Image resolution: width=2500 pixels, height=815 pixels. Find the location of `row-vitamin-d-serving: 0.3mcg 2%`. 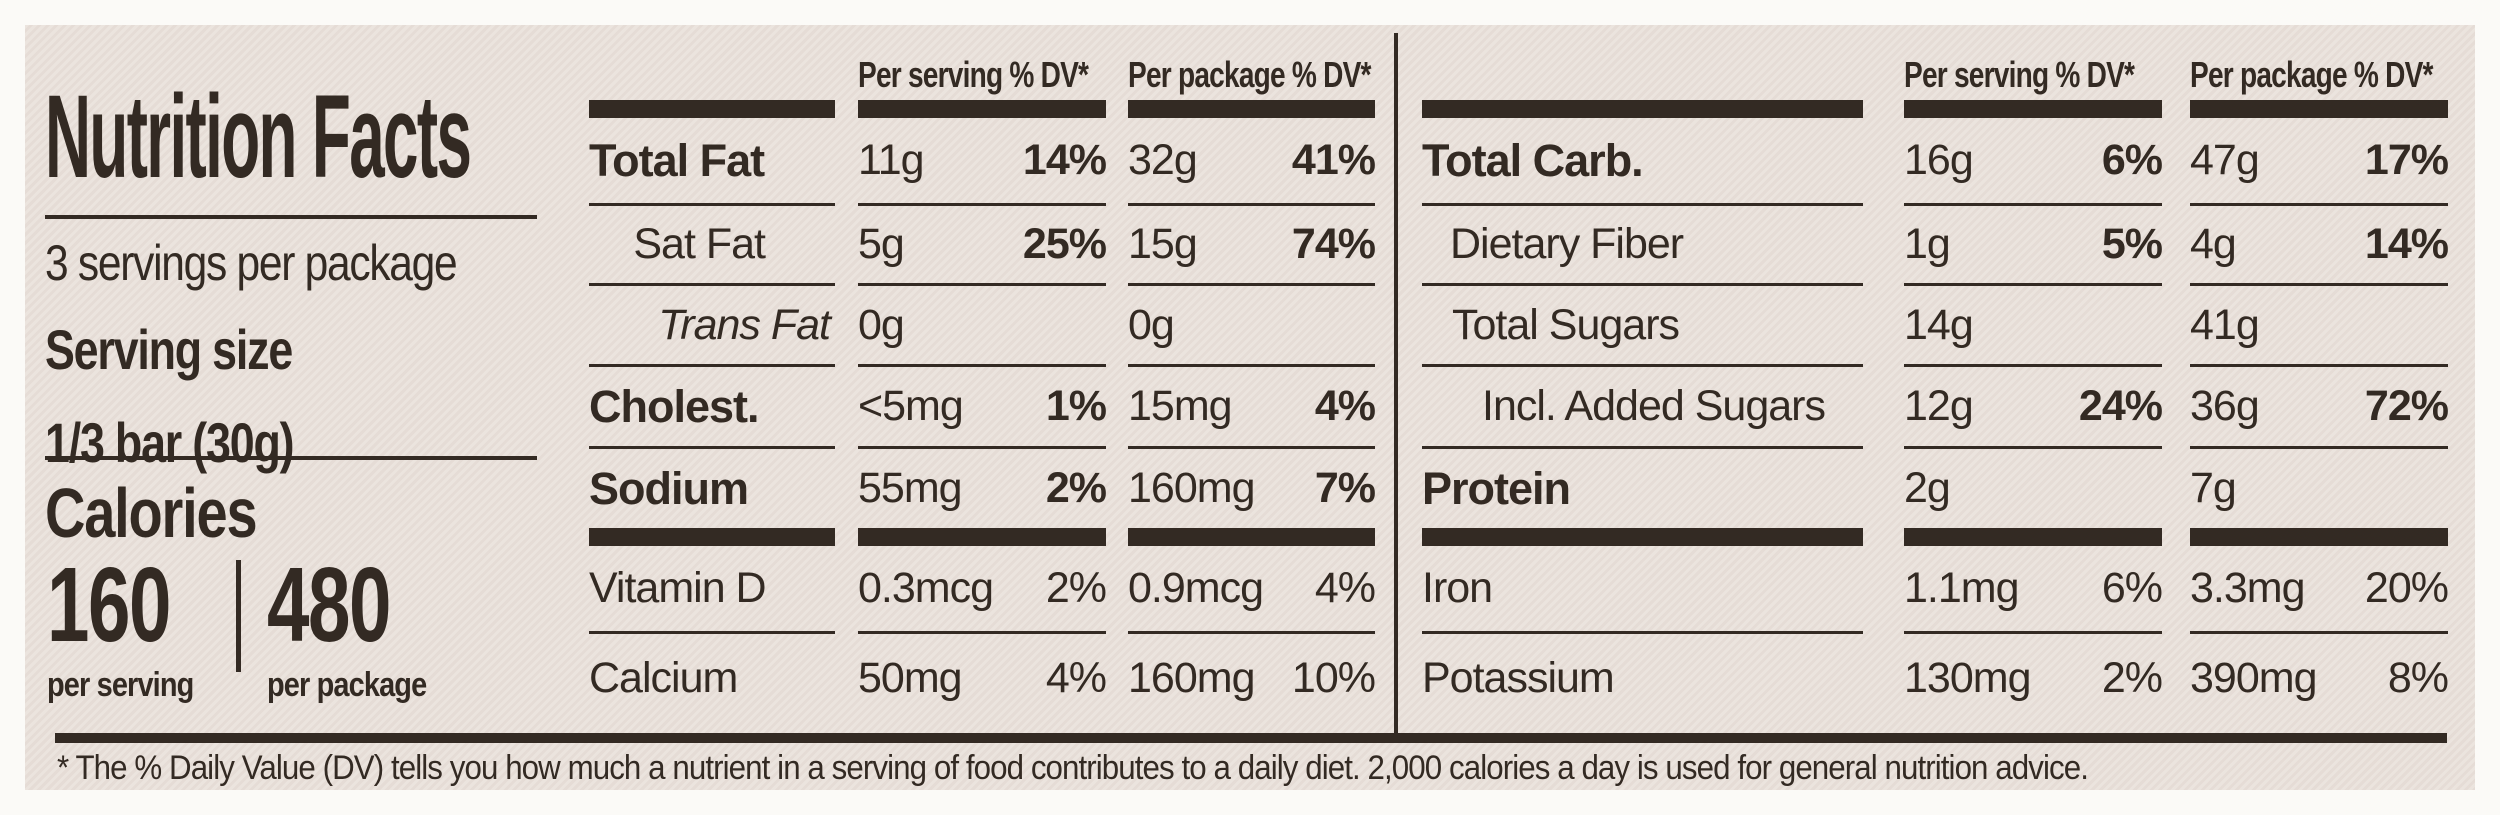

row-vitamin-d-serving: 0.3mcg 2% is located at coordinates (982, 590).